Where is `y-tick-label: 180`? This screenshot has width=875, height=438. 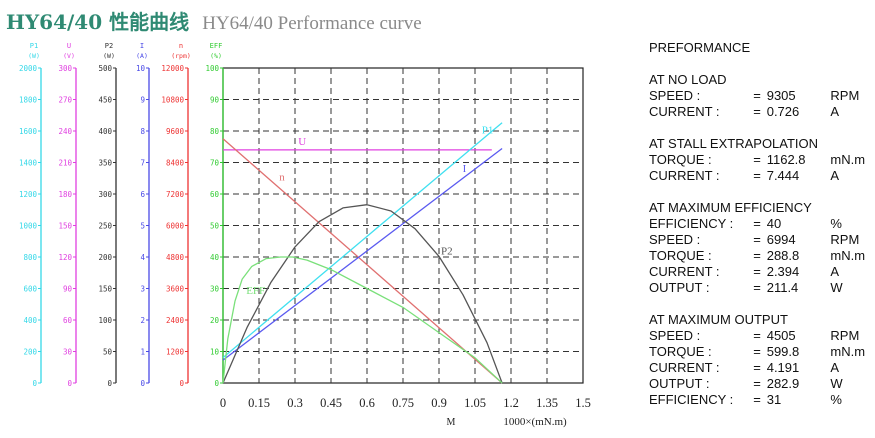 y-tick-label: 180 is located at coordinates (65, 194).